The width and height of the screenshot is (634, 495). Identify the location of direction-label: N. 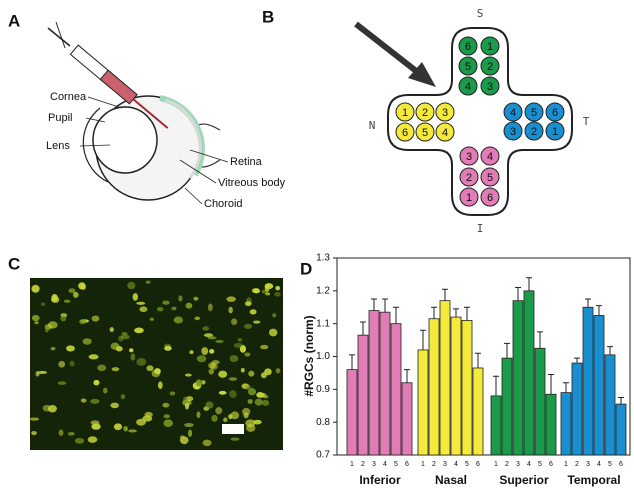
(372, 125).